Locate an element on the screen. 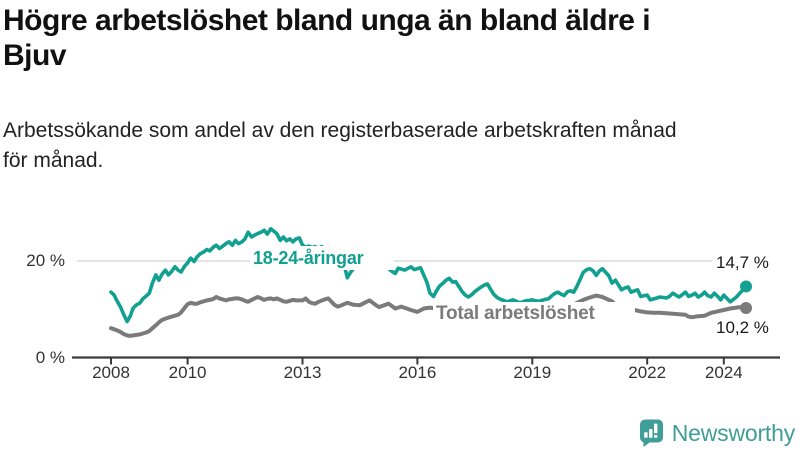  x-tick-label-2013: 2013 is located at coordinates (302, 372).